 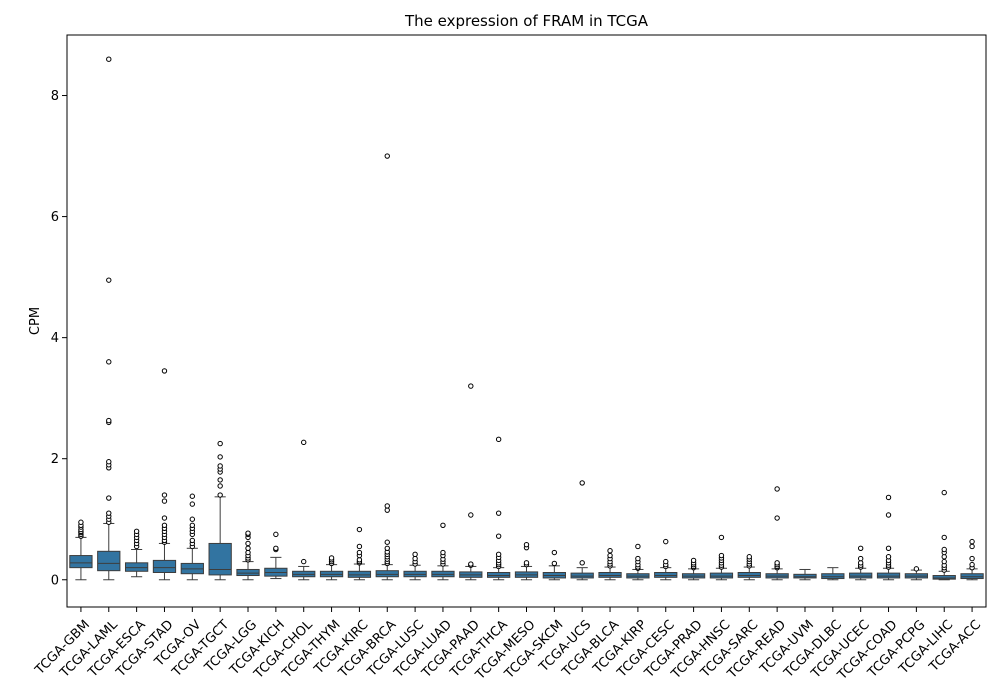 What do you see at coordinates (861, 563) in the screenshot?
I see `box-tcga-ucec` at bounding box center [861, 563].